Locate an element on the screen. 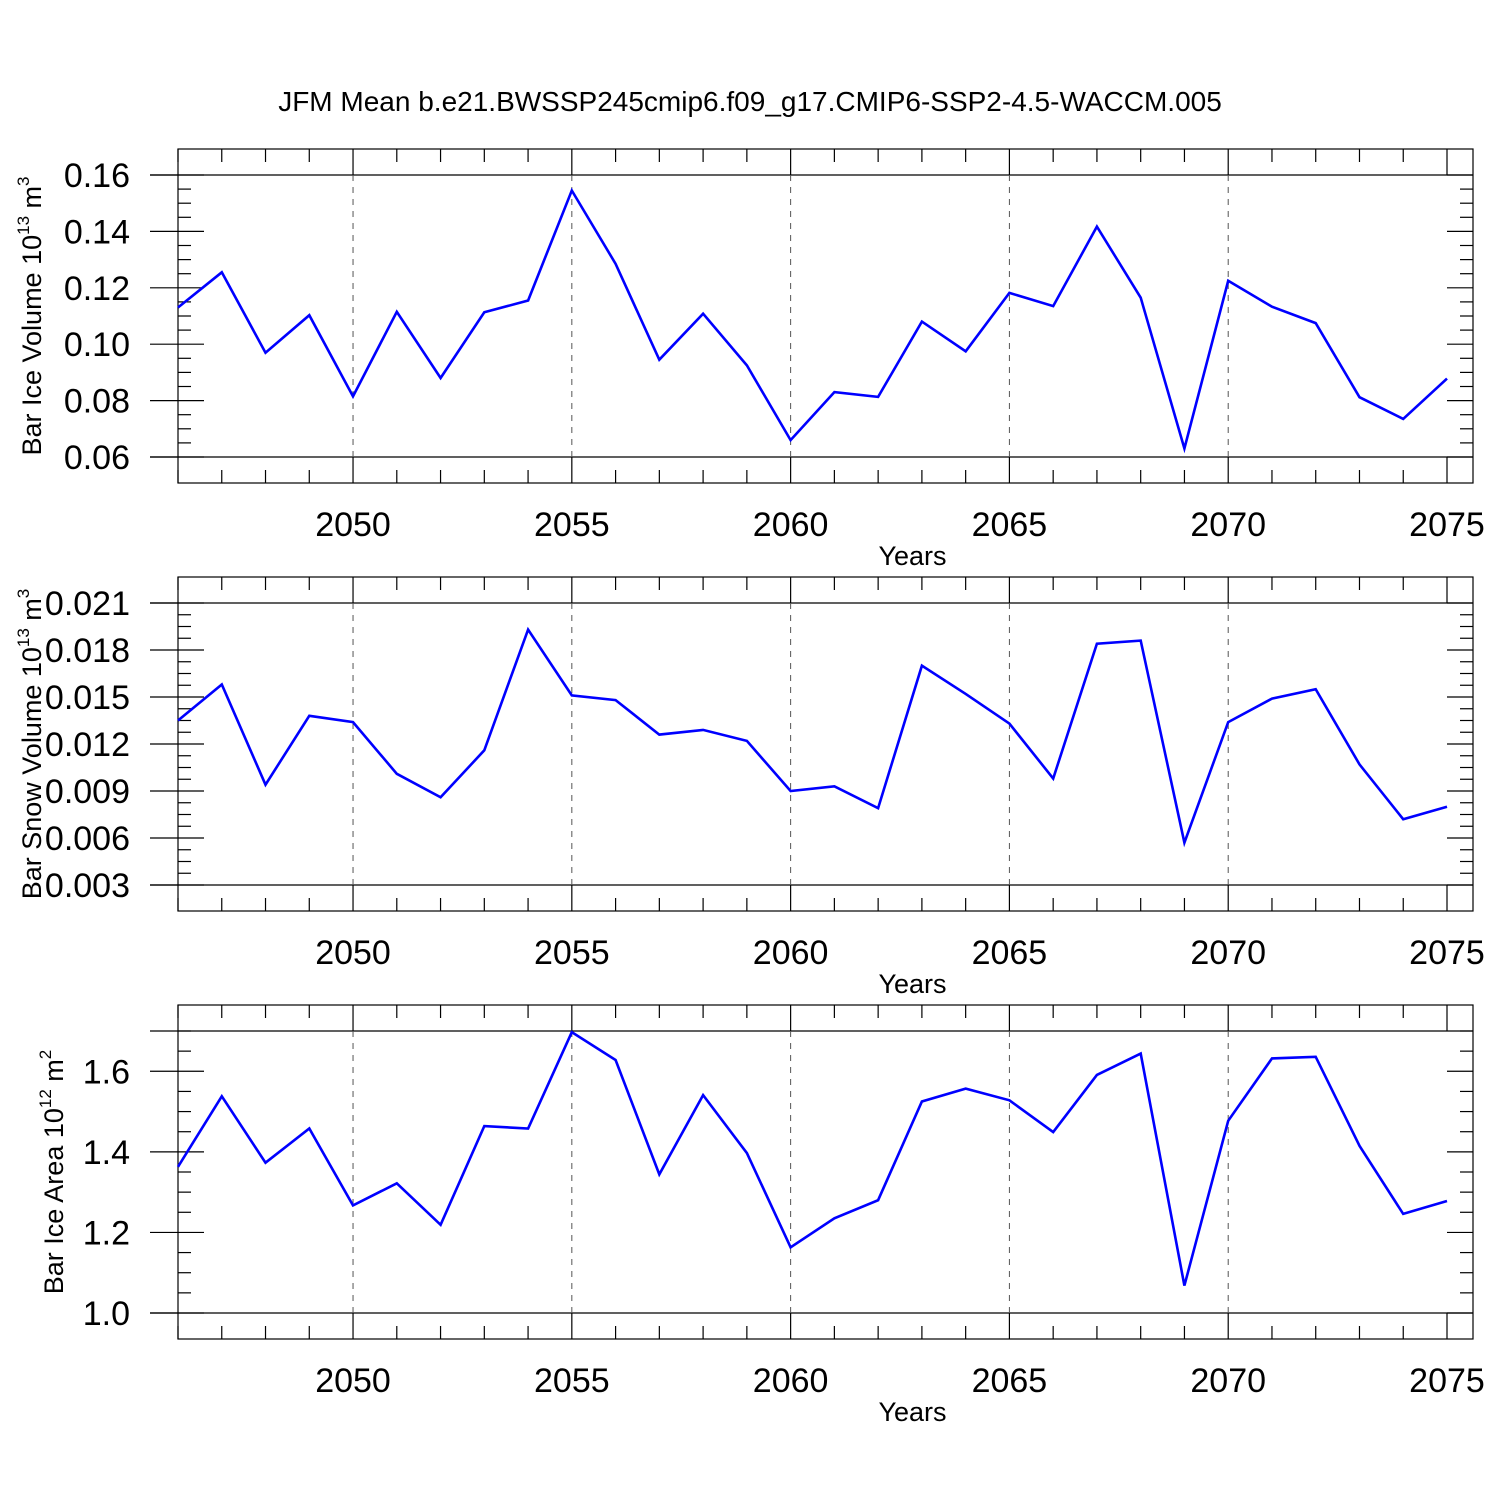 The height and width of the screenshot is (1500, 1500). y-tick-label: 0.015 is located at coordinates (87, 698).